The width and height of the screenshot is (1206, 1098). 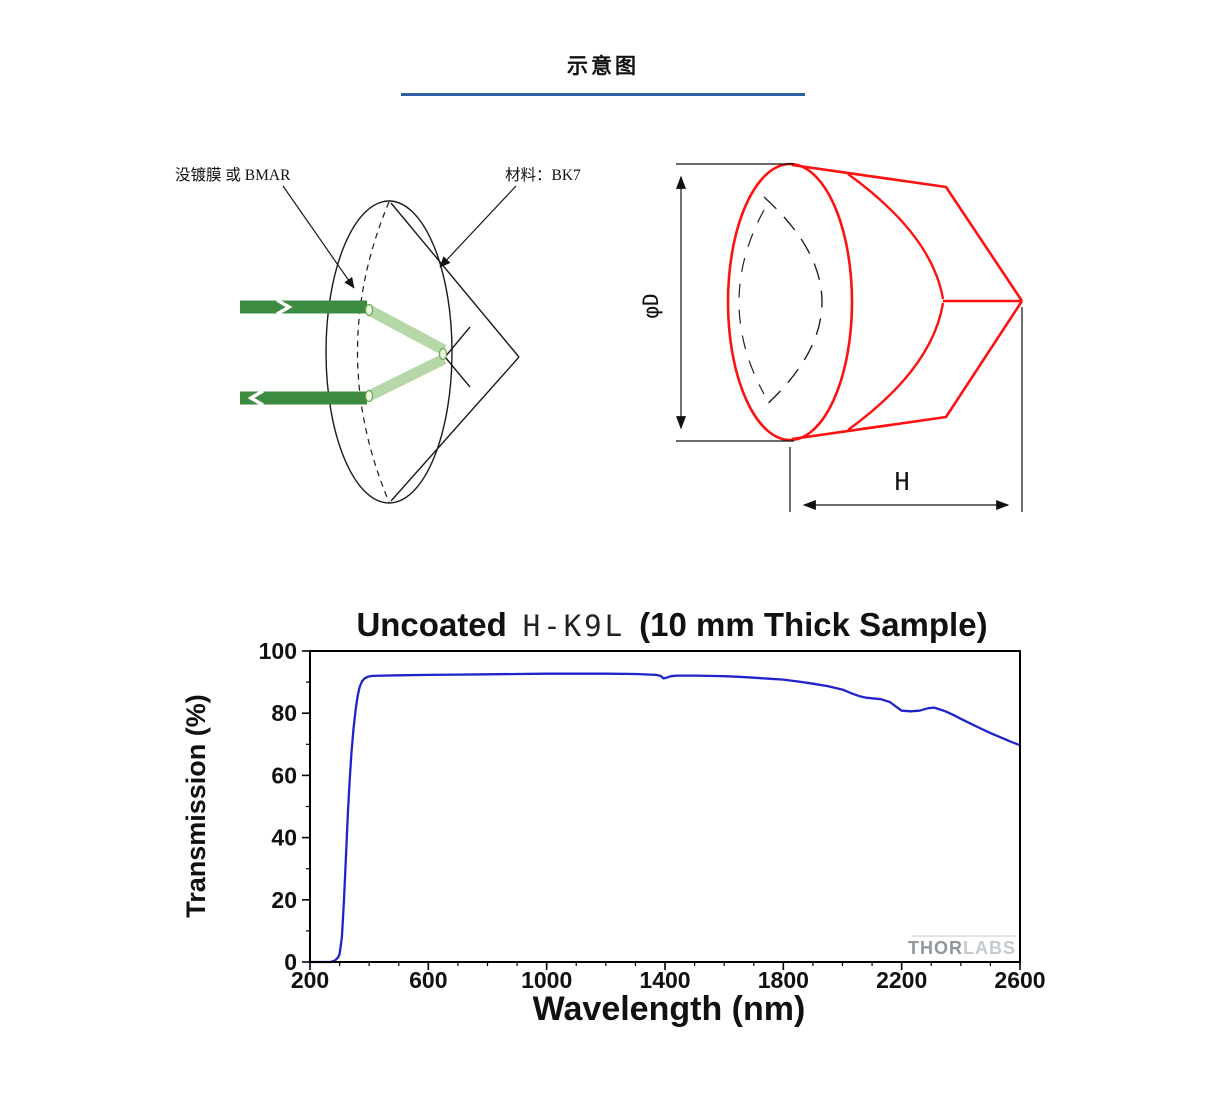 I want to click on x-tick-label: 2600, so click(x=1019, y=980).